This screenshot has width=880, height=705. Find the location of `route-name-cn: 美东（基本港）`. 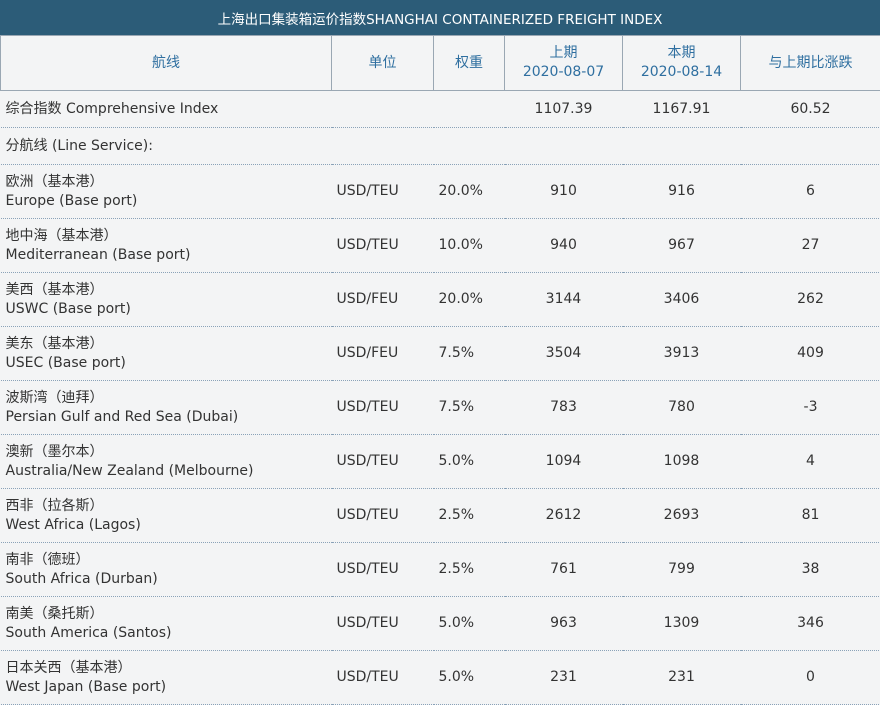

route-name-cn: 美东（基本港） is located at coordinates (54, 343).